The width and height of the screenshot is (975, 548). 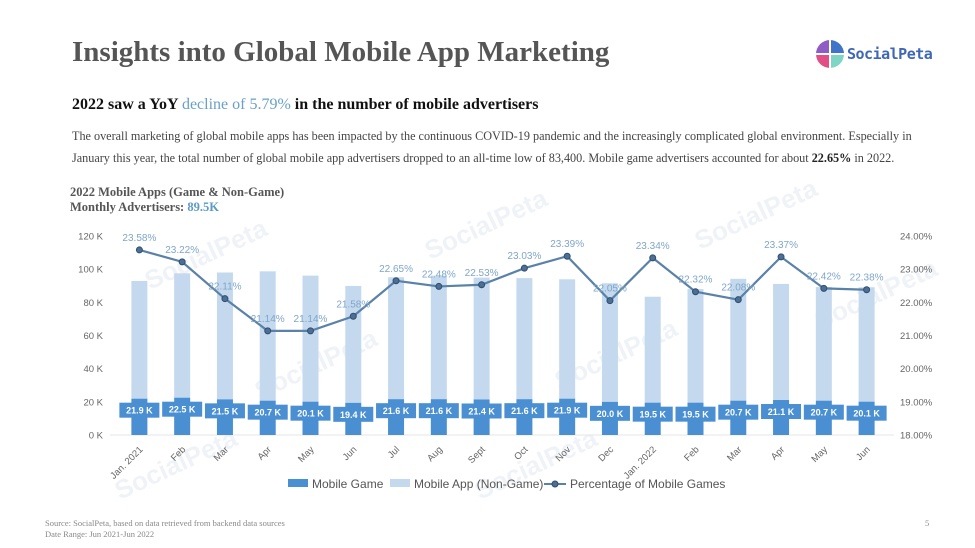 What do you see at coordinates (477, 455) in the screenshot?
I see `x-tick-label: Sept` at bounding box center [477, 455].